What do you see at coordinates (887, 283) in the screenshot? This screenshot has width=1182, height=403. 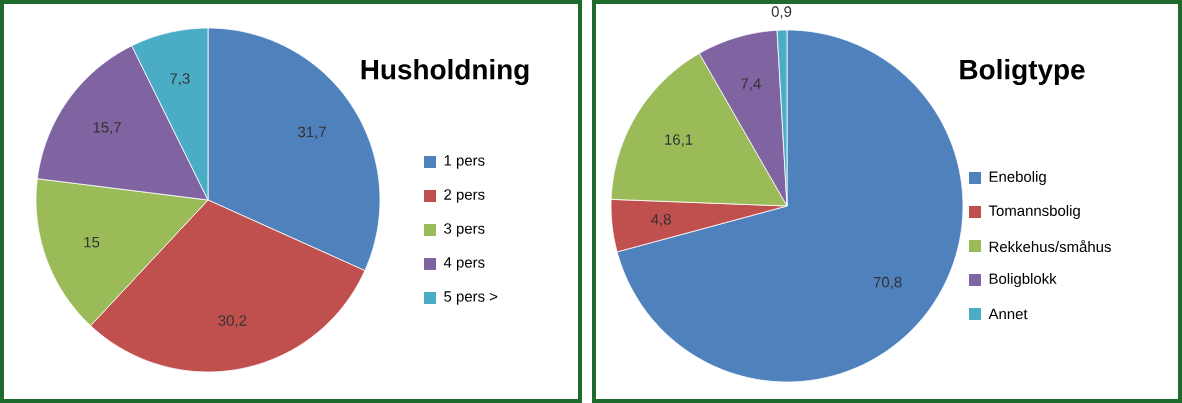 I see `data-label: 70,8` at bounding box center [887, 283].